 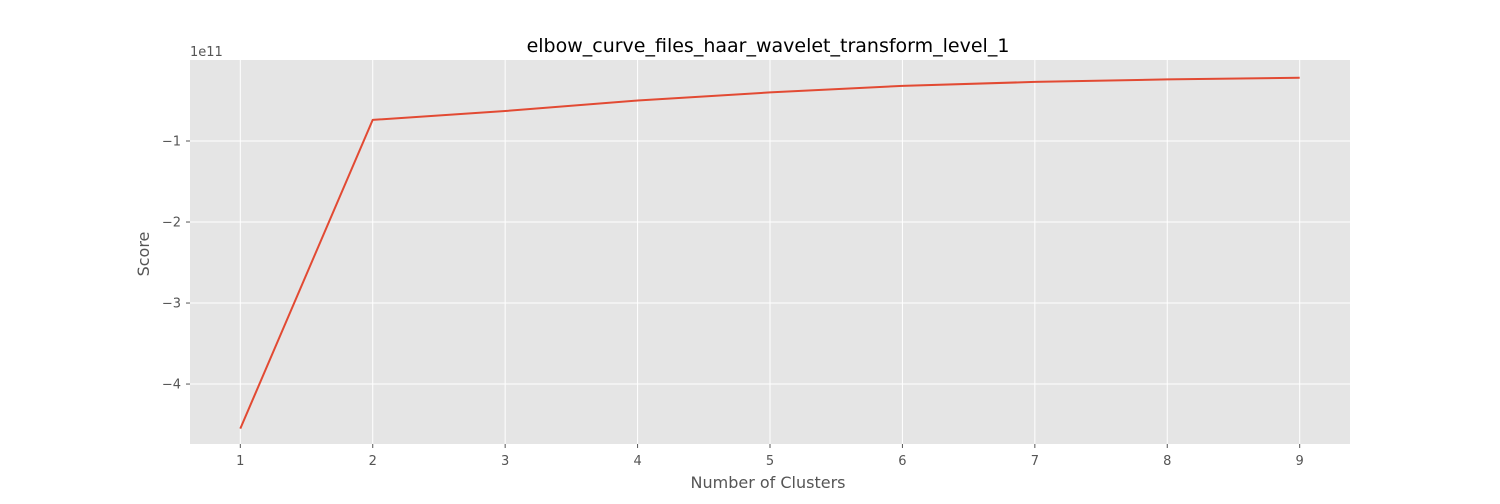 What do you see at coordinates (505, 461) in the screenshot?
I see `x-tick-label: 3` at bounding box center [505, 461].